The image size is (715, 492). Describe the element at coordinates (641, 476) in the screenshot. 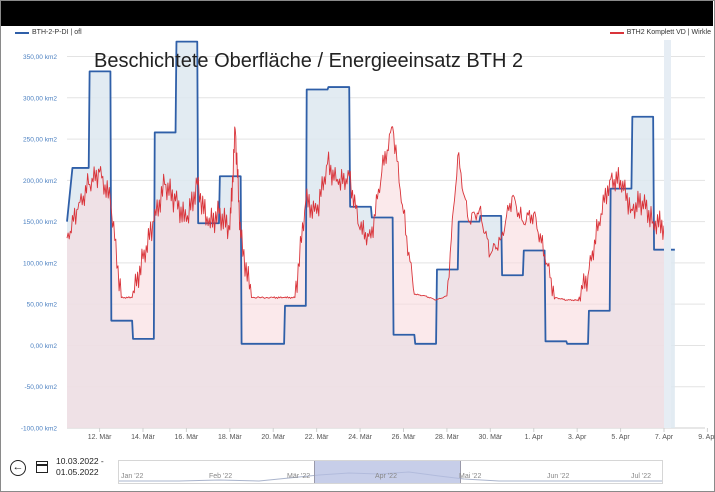

I see `navigator-month-label: Jul '22` at that location.